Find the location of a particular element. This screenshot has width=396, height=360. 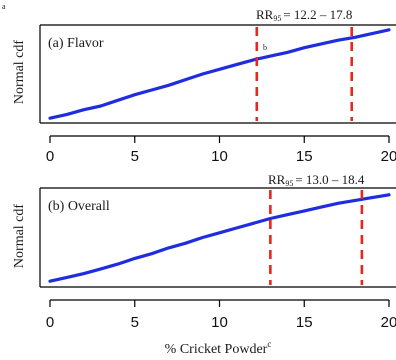

panel-a-x-ticks: 0 5 10 15 20 is located at coordinates (221, 150).